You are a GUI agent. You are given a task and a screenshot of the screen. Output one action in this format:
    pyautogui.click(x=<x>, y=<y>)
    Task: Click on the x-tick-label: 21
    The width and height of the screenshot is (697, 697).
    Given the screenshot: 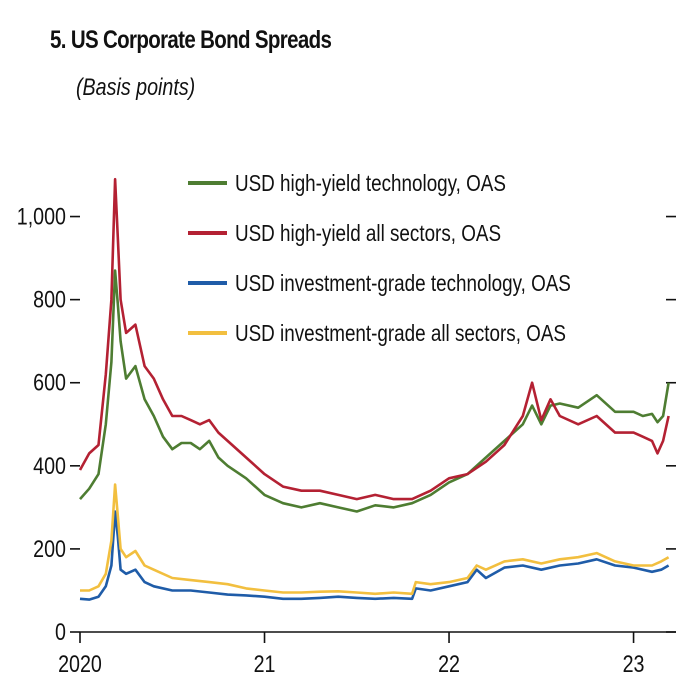 What is the action you would take?
    pyautogui.click(x=265, y=663)
    